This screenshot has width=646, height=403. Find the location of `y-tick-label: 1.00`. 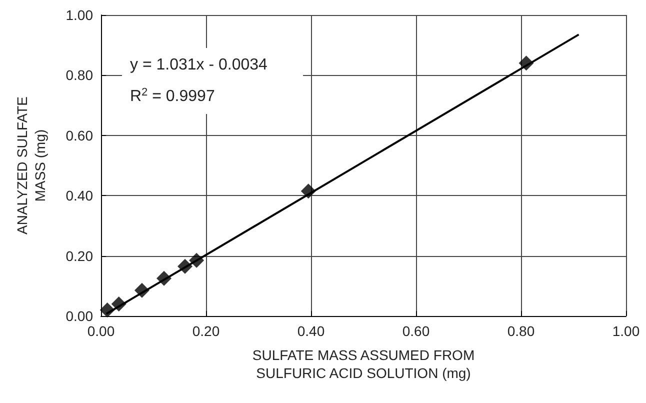

y-tick-label: 1.00 is located at coordinates (80, 15).